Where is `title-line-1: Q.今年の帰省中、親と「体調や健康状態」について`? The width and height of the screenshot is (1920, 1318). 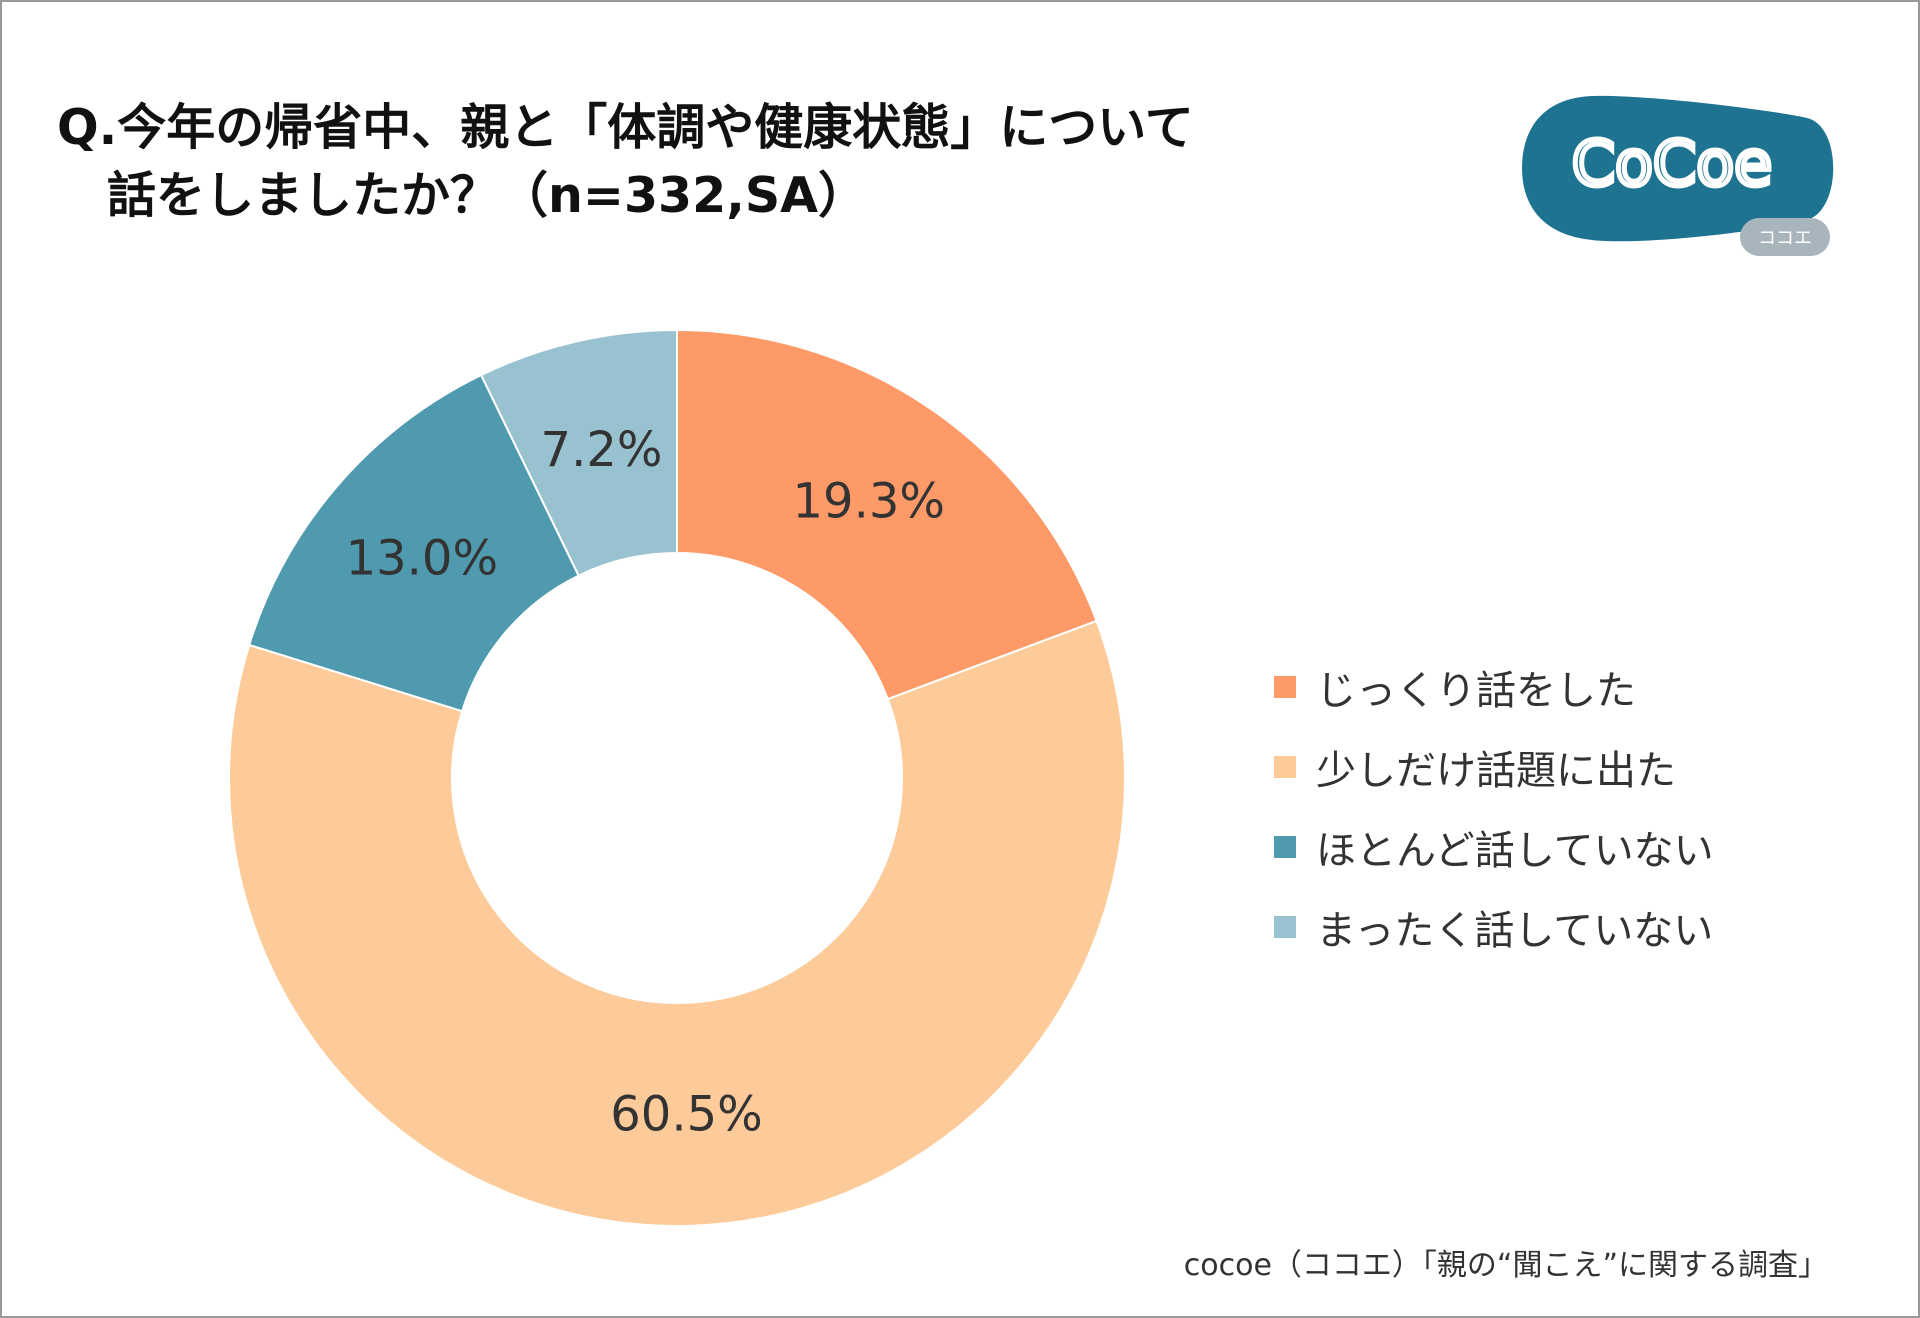
title-line-1: Q.今年の帰省中、親と「体調や健康状態」について is located at coordinates (625, 127).